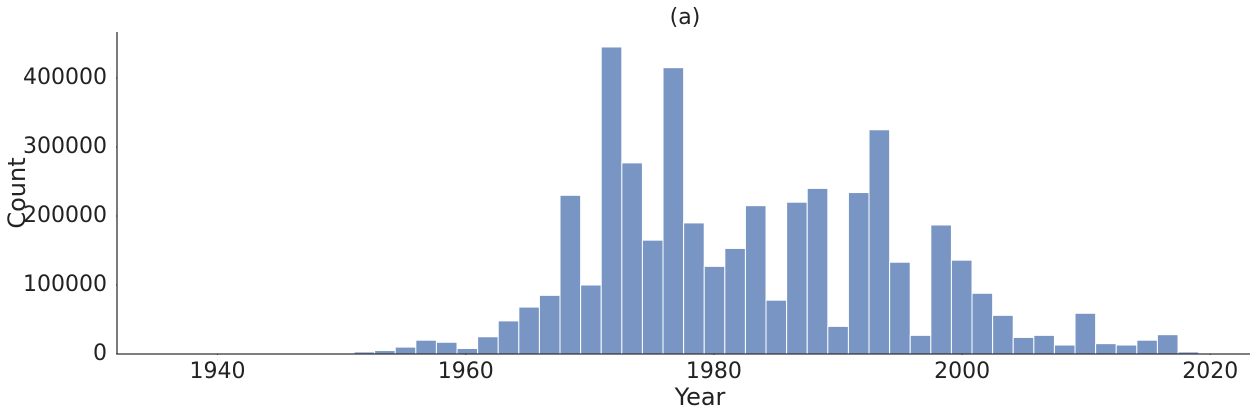  Describe the element at coordinates (1210, 371) in the screenshot. I see `x-tick-label: 2020` at that location.